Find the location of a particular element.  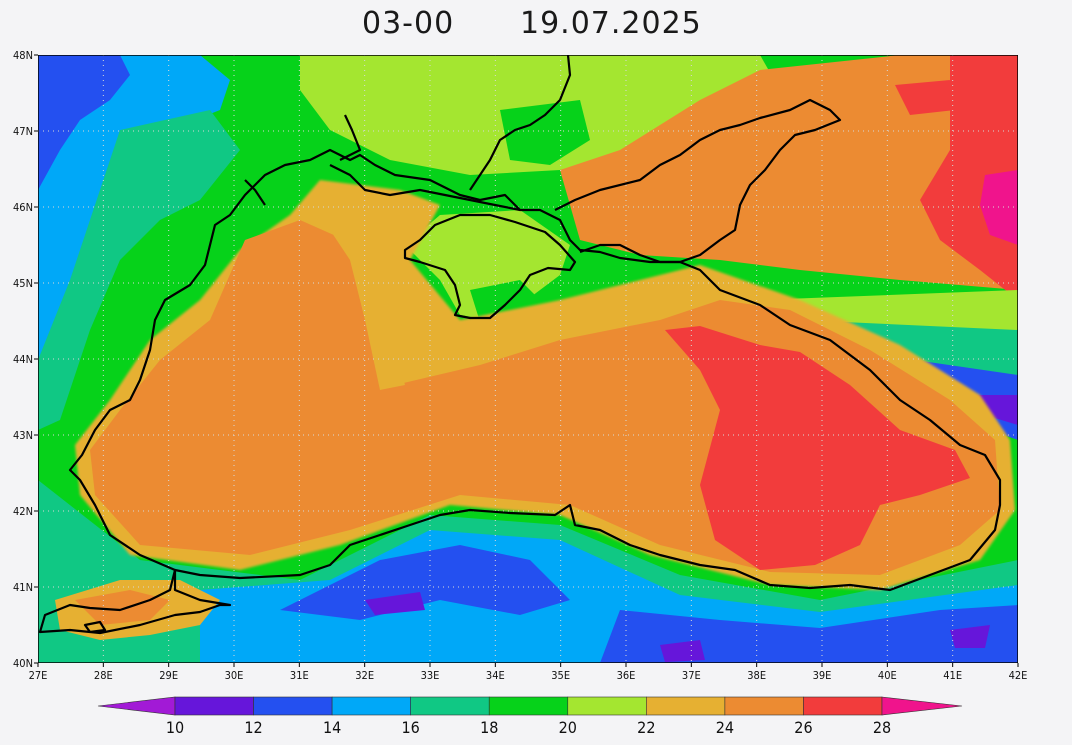

lat-tick-label: 48N is located at coordinates (23, 55).